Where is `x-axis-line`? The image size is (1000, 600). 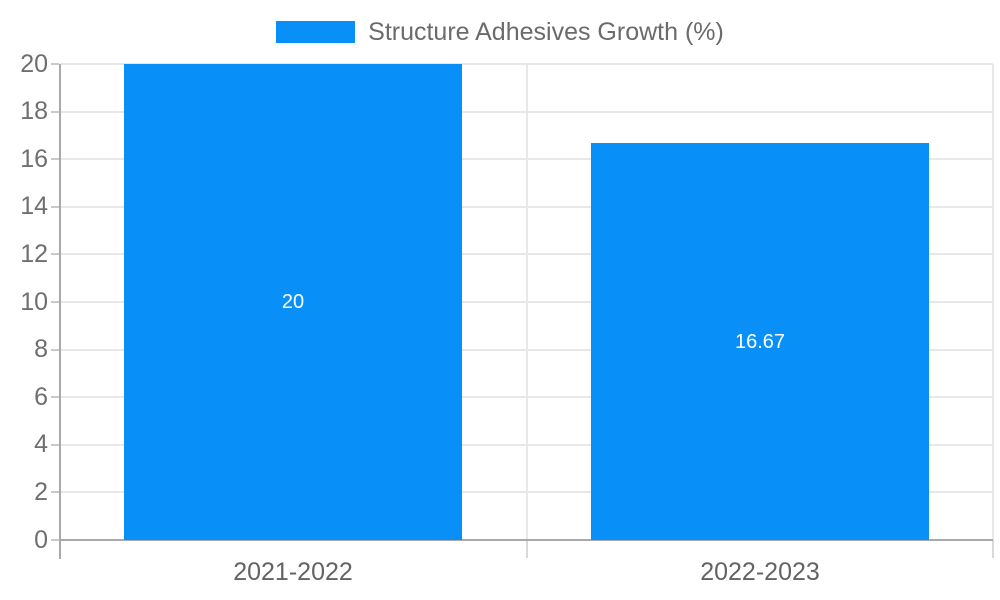 x-axis-line is located at coordinates (526, 540).